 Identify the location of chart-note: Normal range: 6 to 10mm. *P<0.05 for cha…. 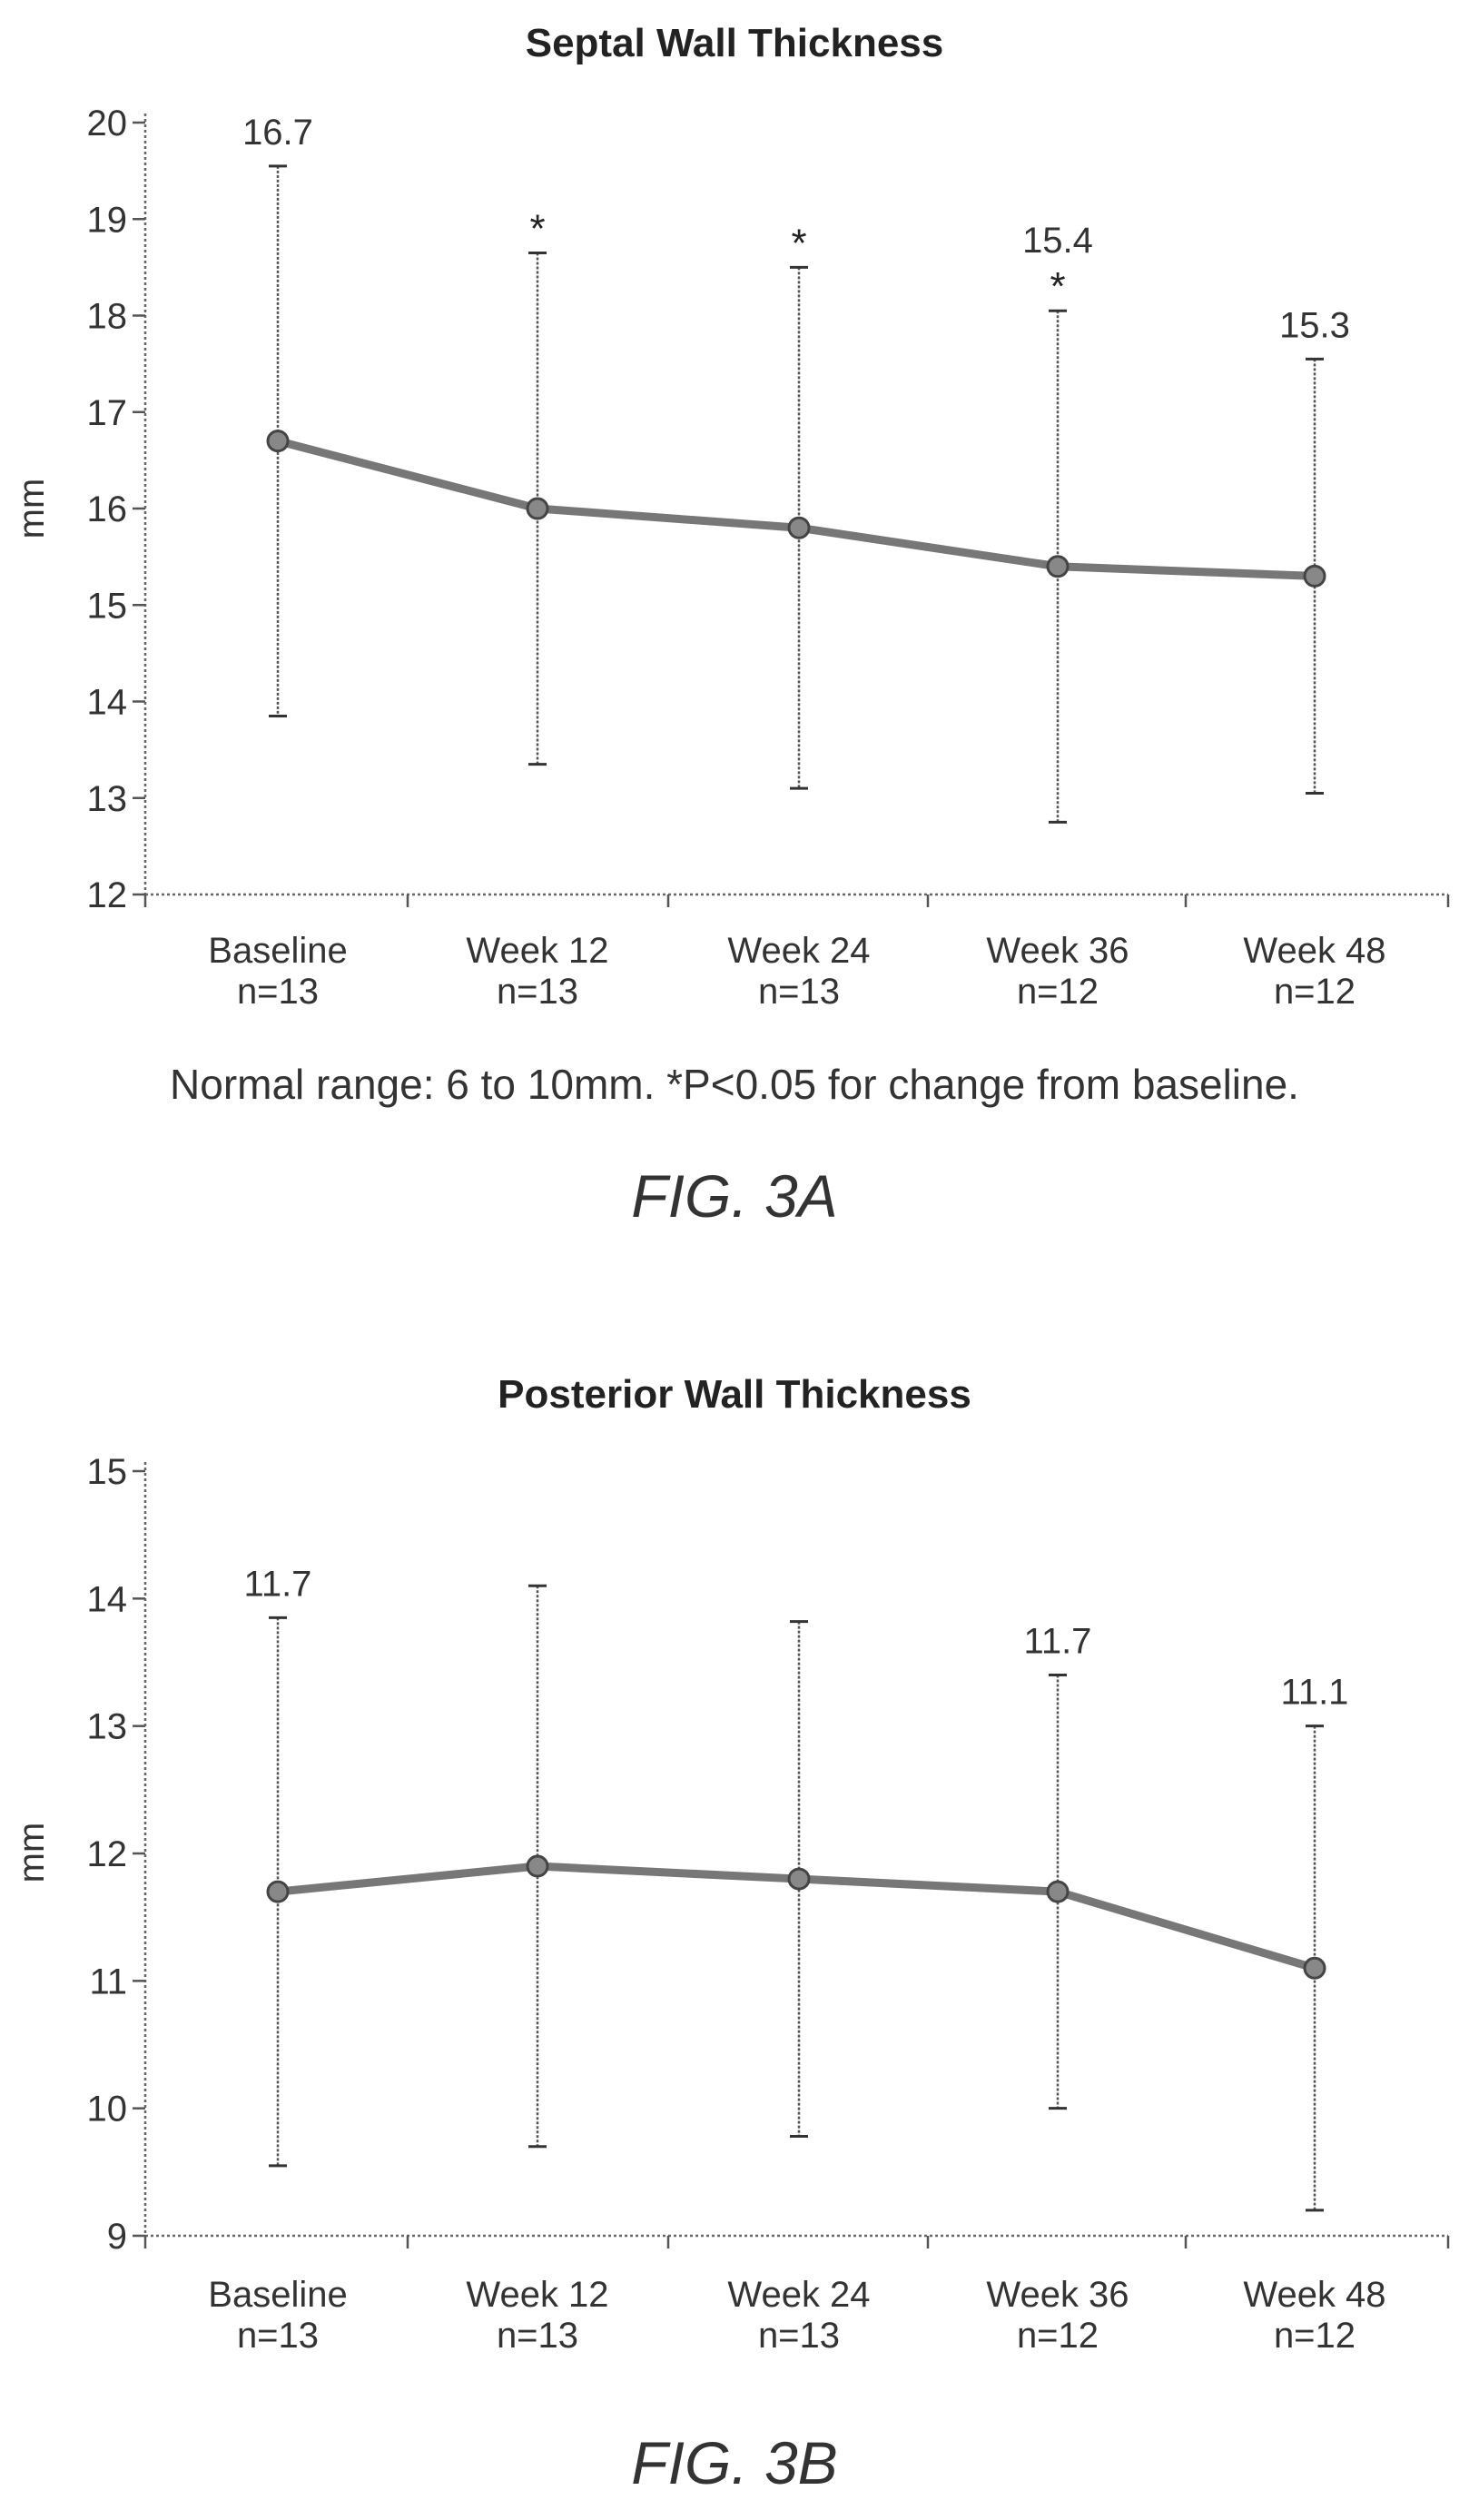
(734, 1085).